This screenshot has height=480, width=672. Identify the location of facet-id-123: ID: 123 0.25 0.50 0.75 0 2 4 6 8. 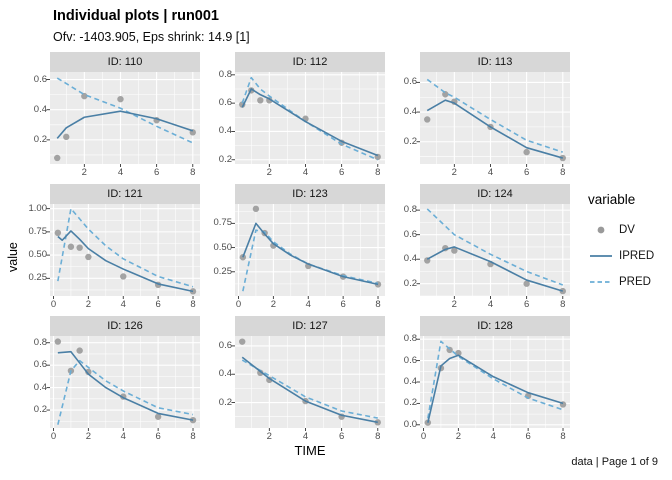
(298, 247).